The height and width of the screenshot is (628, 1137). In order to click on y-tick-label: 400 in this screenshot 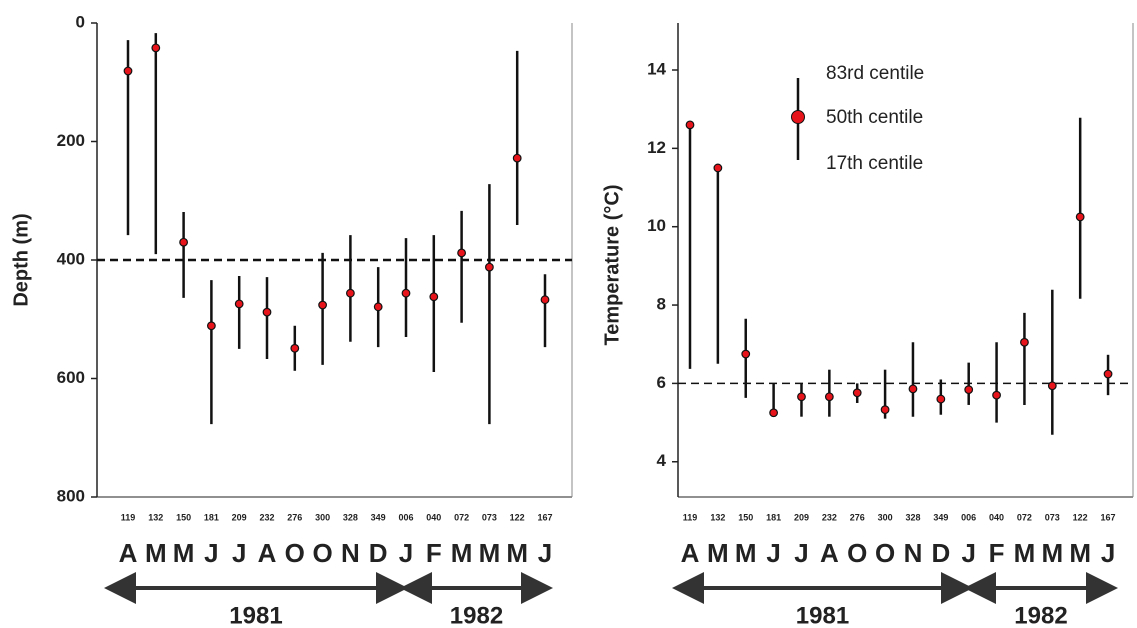, I will do `click(71, 258)`.